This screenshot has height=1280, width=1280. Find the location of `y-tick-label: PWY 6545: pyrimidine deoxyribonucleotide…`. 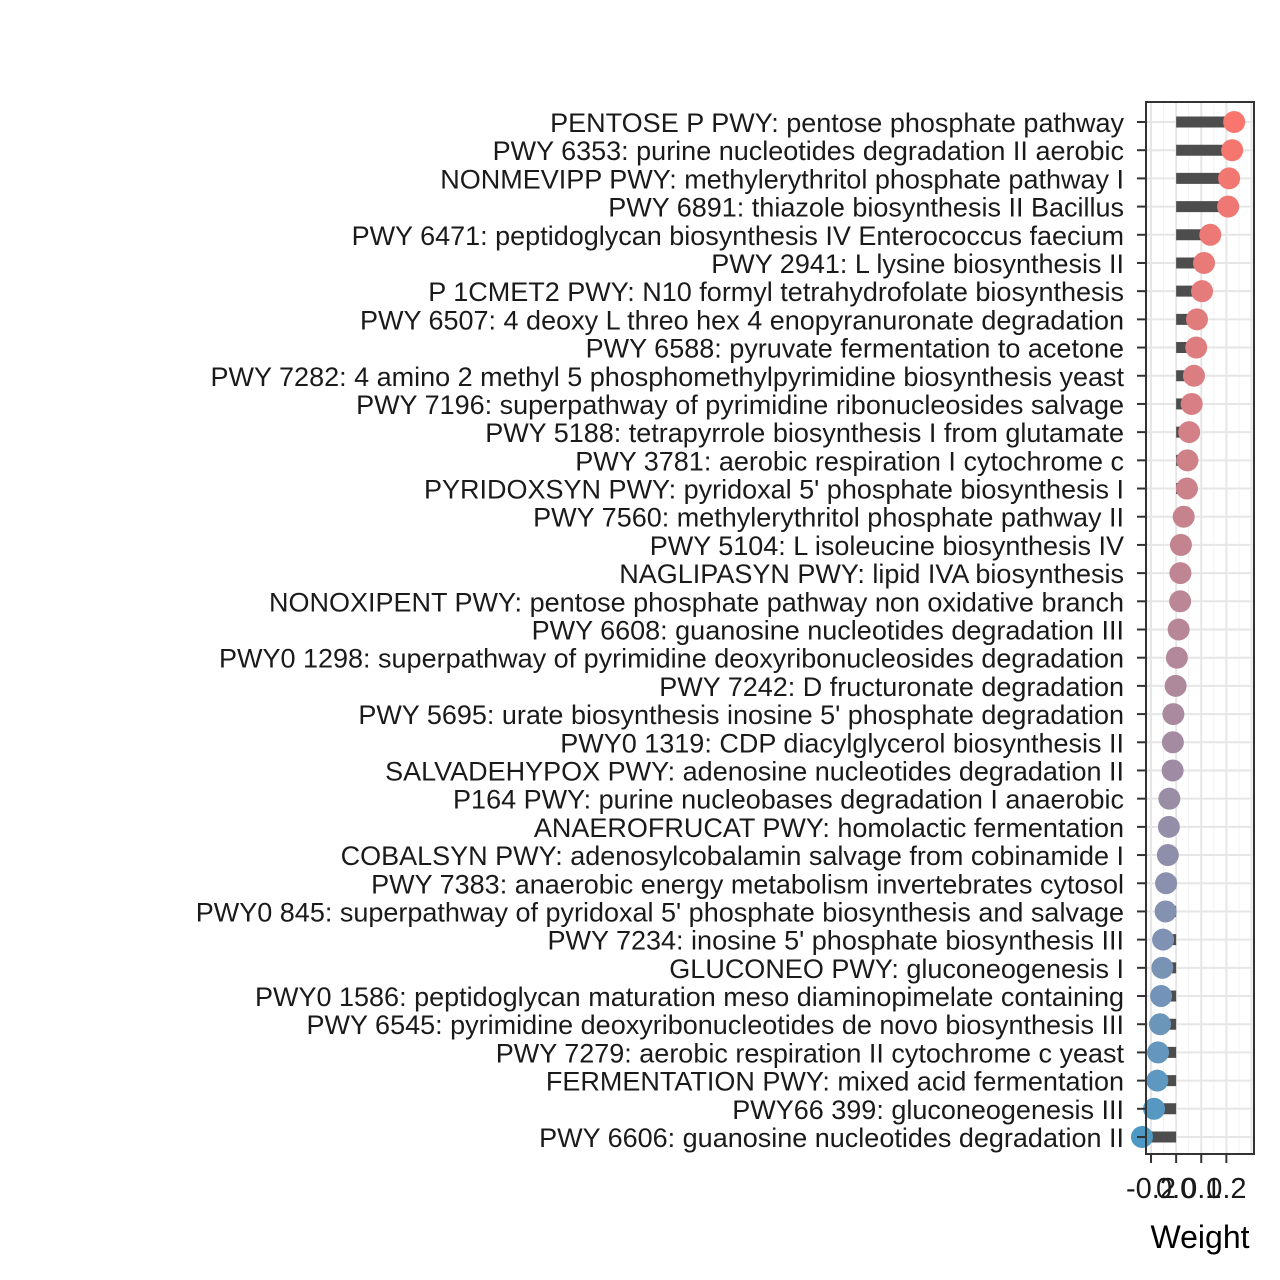

y-tick-label: PWY 6545: pyrimidine deoxyribonucleotide… is located at coordinates (715, 1025).